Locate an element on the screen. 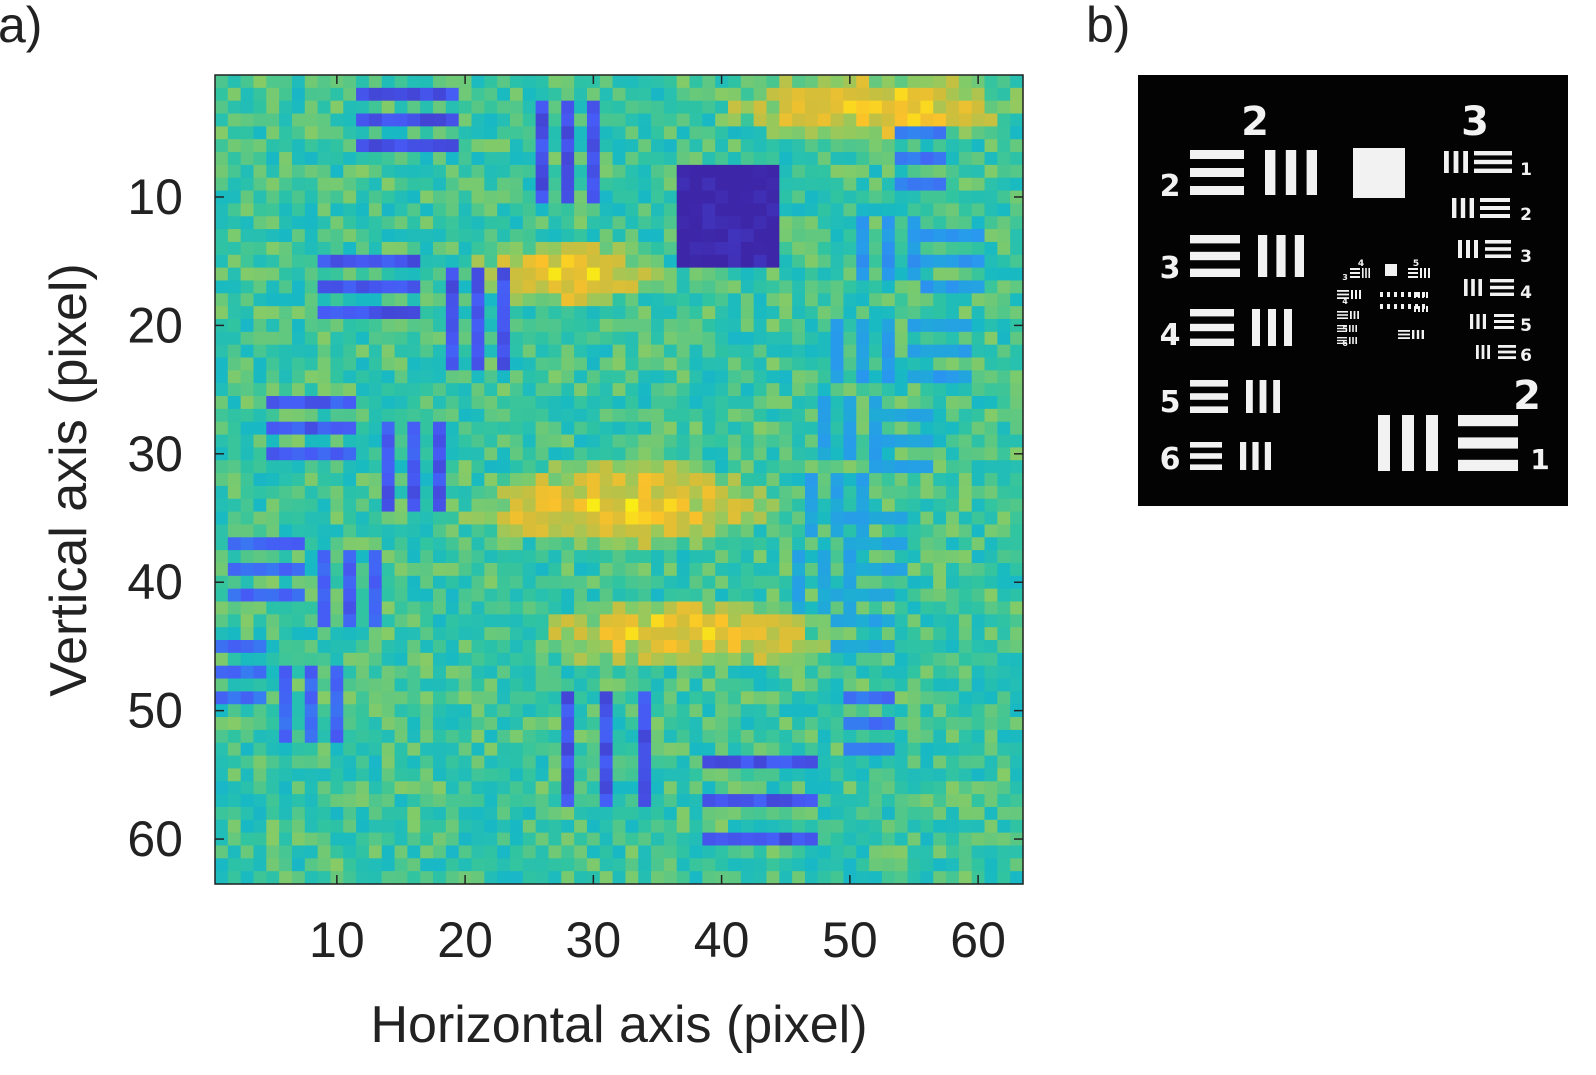 This screenshot has height=1075, width=1596. center-square is located at coordinates (1391, 270).